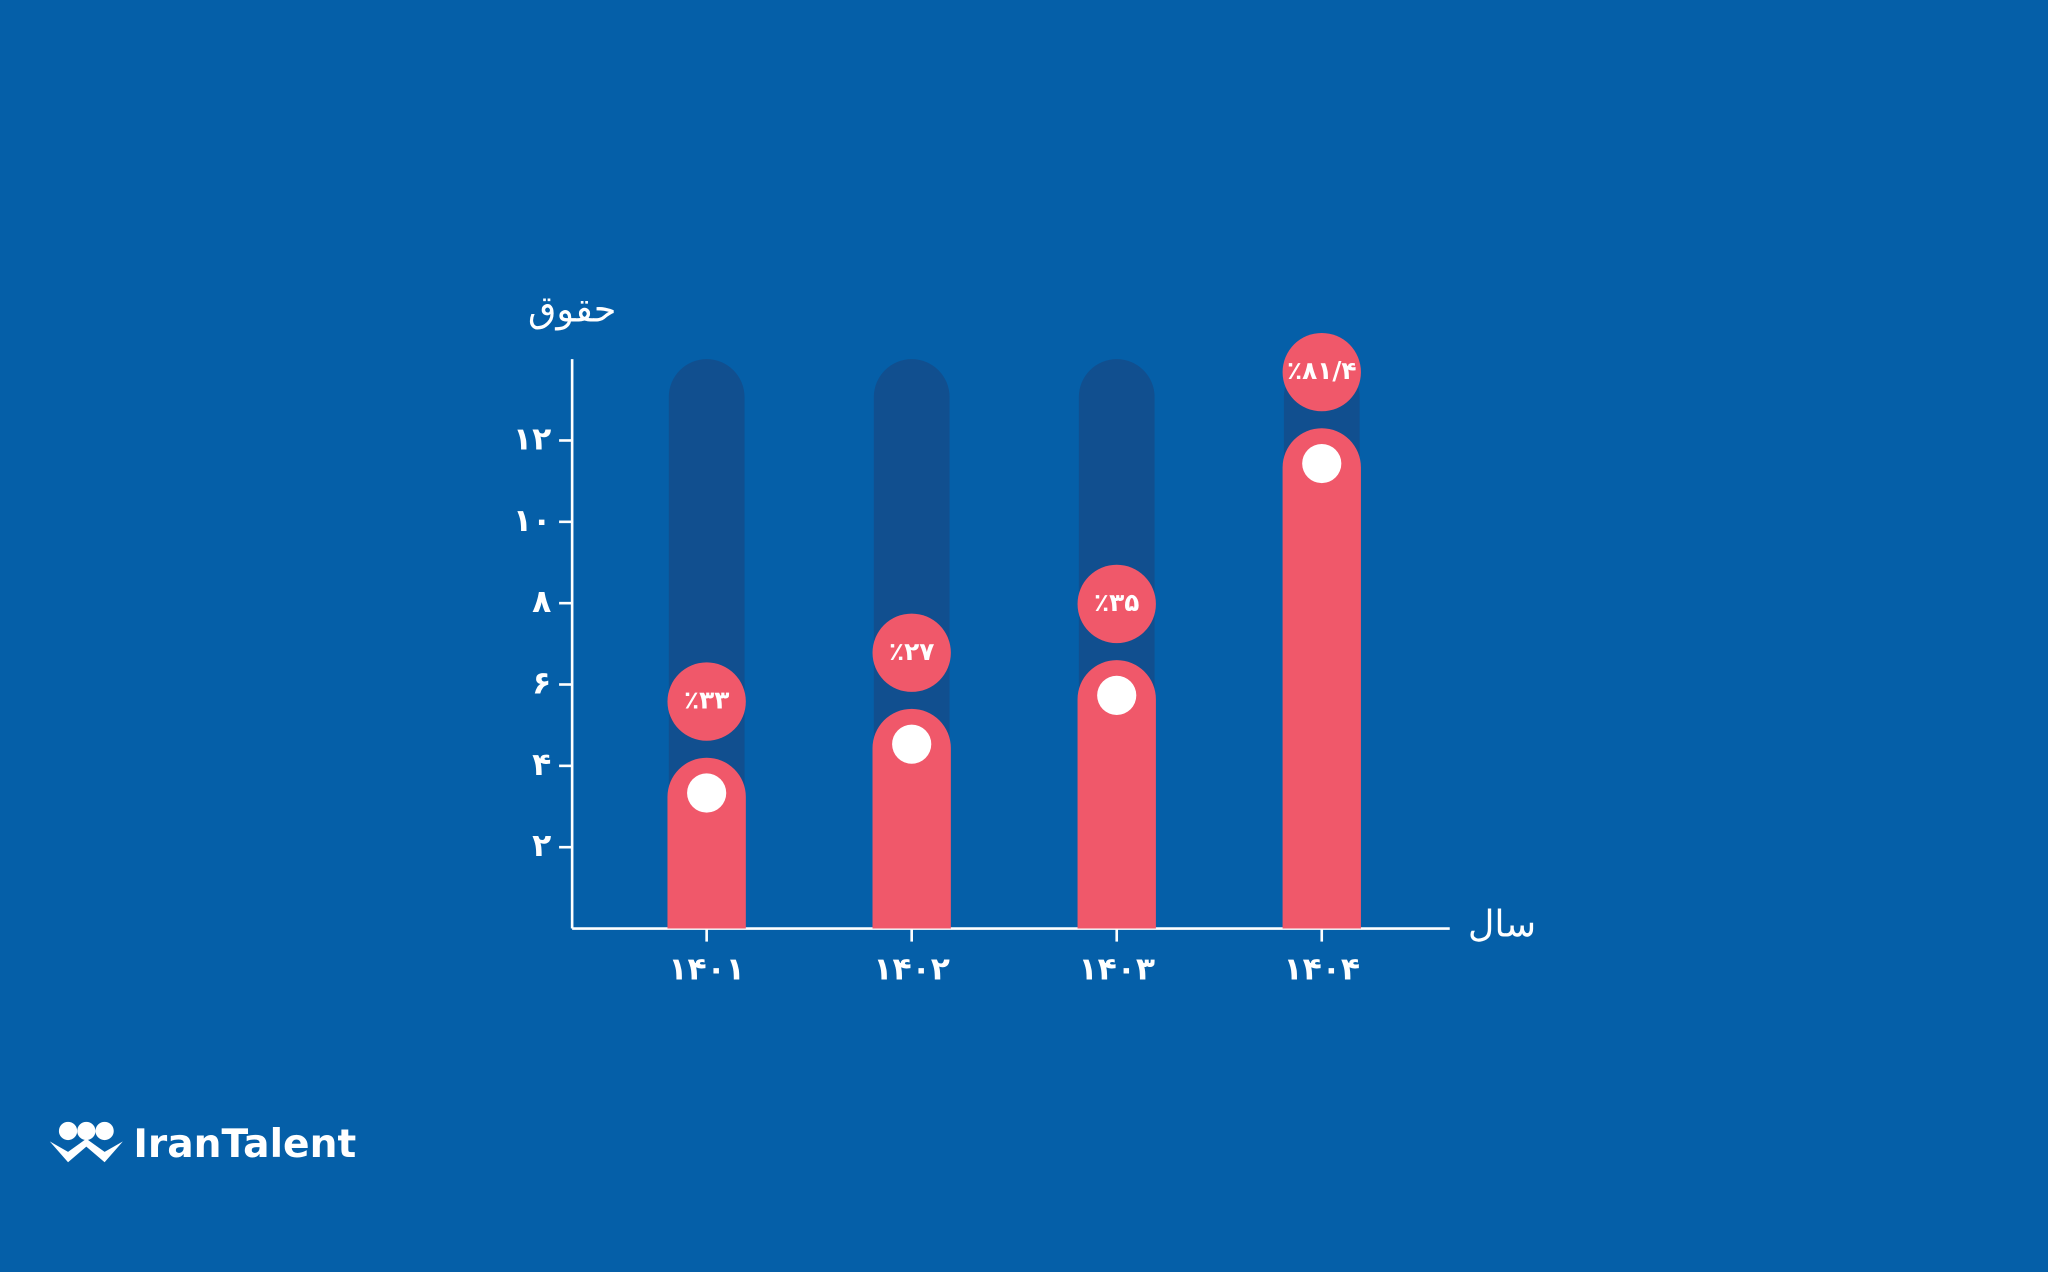  I want to click on annotation: ٪۸۱/۴, so click(1322, 370).